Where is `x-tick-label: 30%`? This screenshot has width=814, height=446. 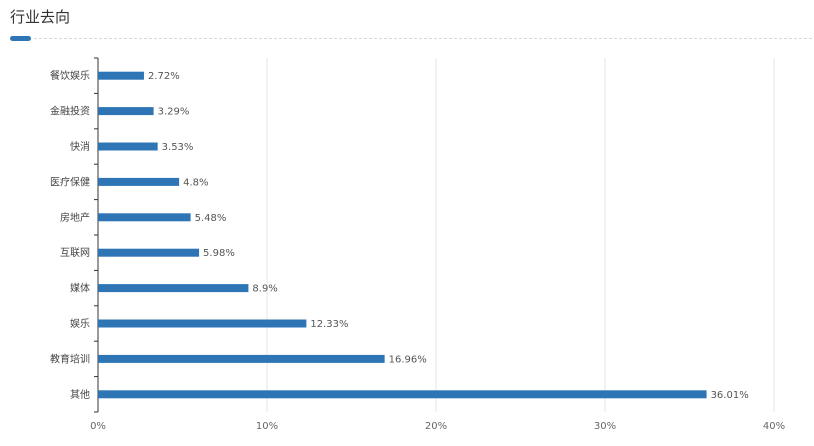 x-tick-label: 30% is located at coordinates (605, 426).